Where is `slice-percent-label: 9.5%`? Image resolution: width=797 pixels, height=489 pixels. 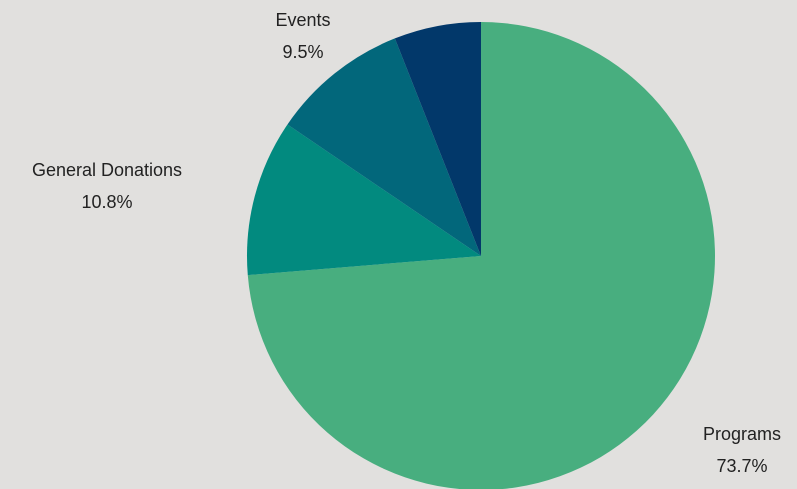 slice-percent-label: 9.5% is located at coordinates (302, 52).